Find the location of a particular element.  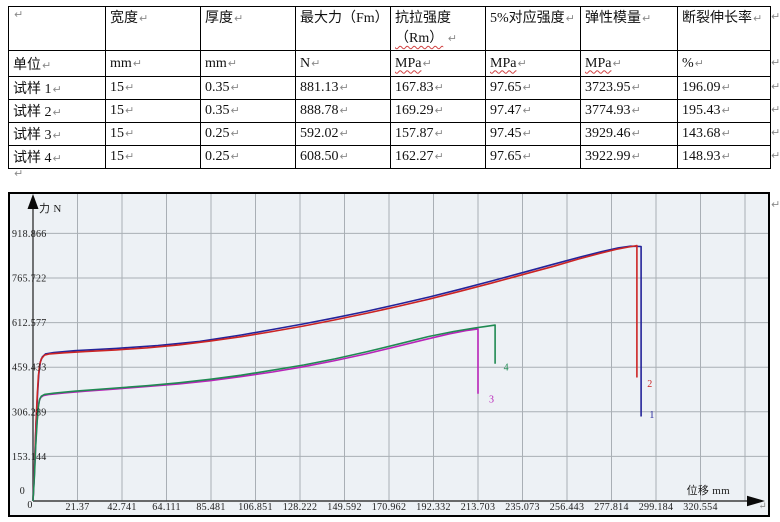

header-label: 断裂伸长率 is located at coordinates (717, 18).